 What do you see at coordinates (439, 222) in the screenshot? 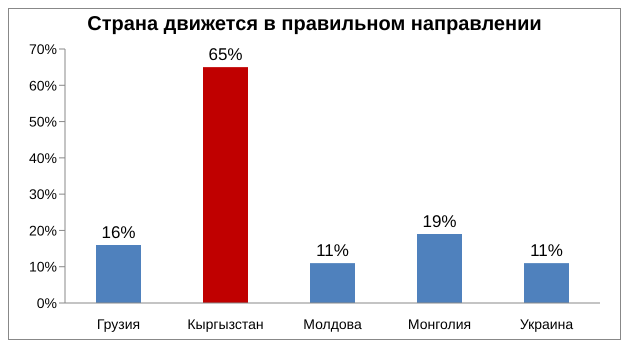
I see `data-label: 19%` at bounding box center [439, 222].